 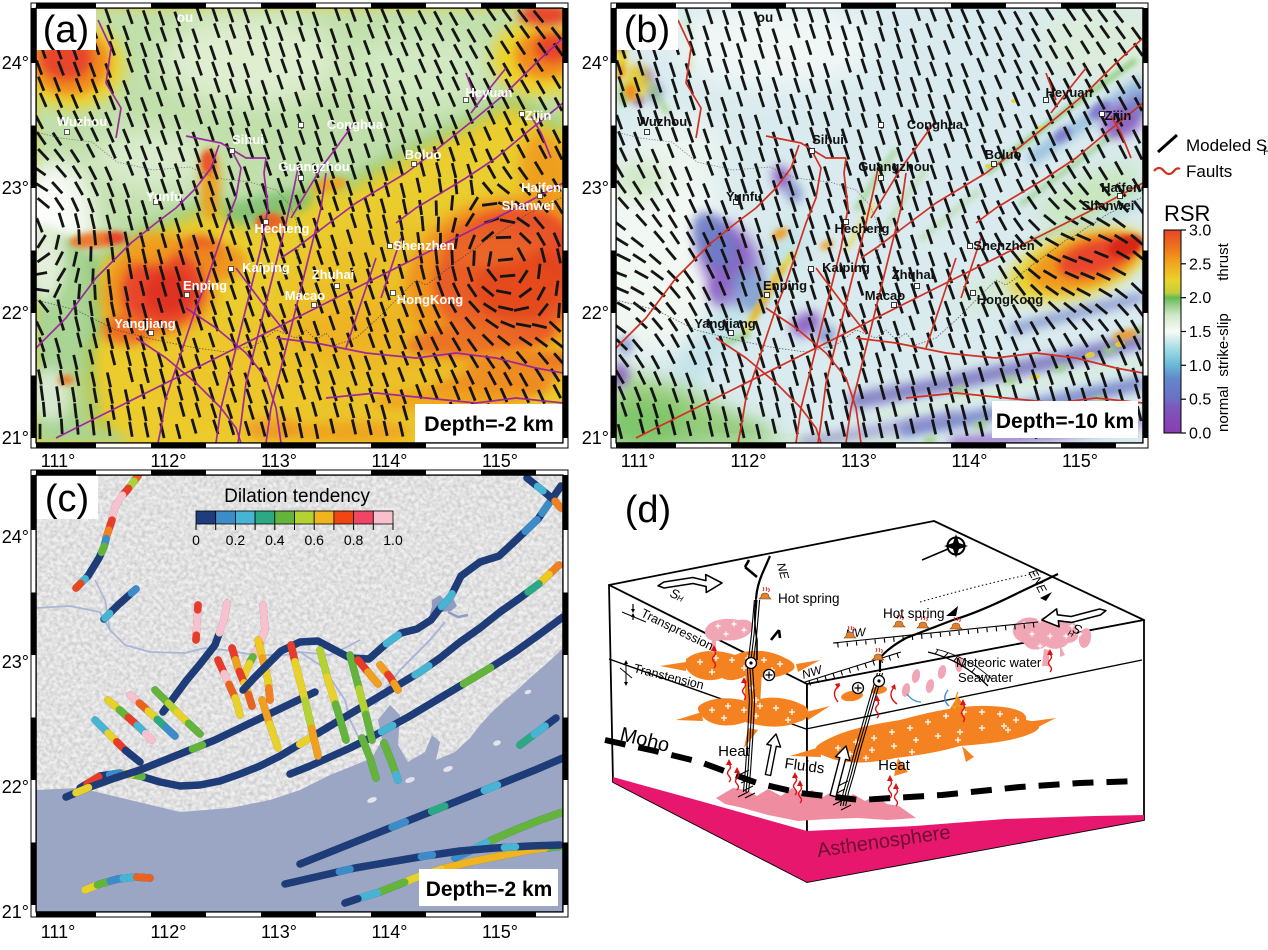 I want to click on svg-text: (c), so click(x=67, y=499).